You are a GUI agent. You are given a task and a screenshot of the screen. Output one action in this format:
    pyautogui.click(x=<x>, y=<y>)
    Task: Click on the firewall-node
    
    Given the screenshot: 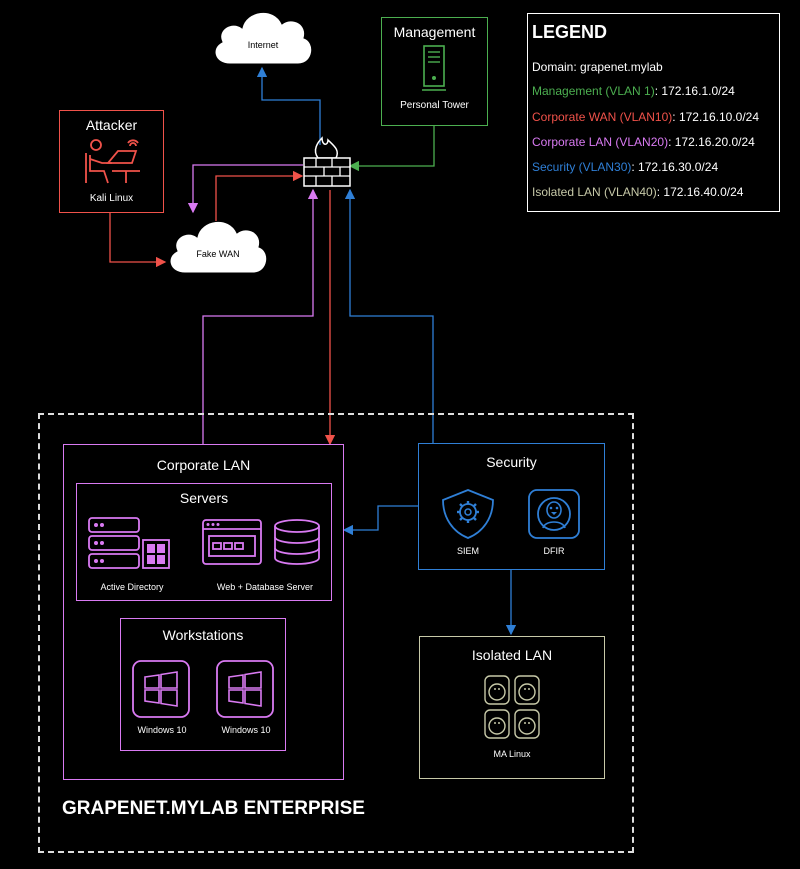 What is the action you would take?
    pyautogui.click(x=327, y=163)
    